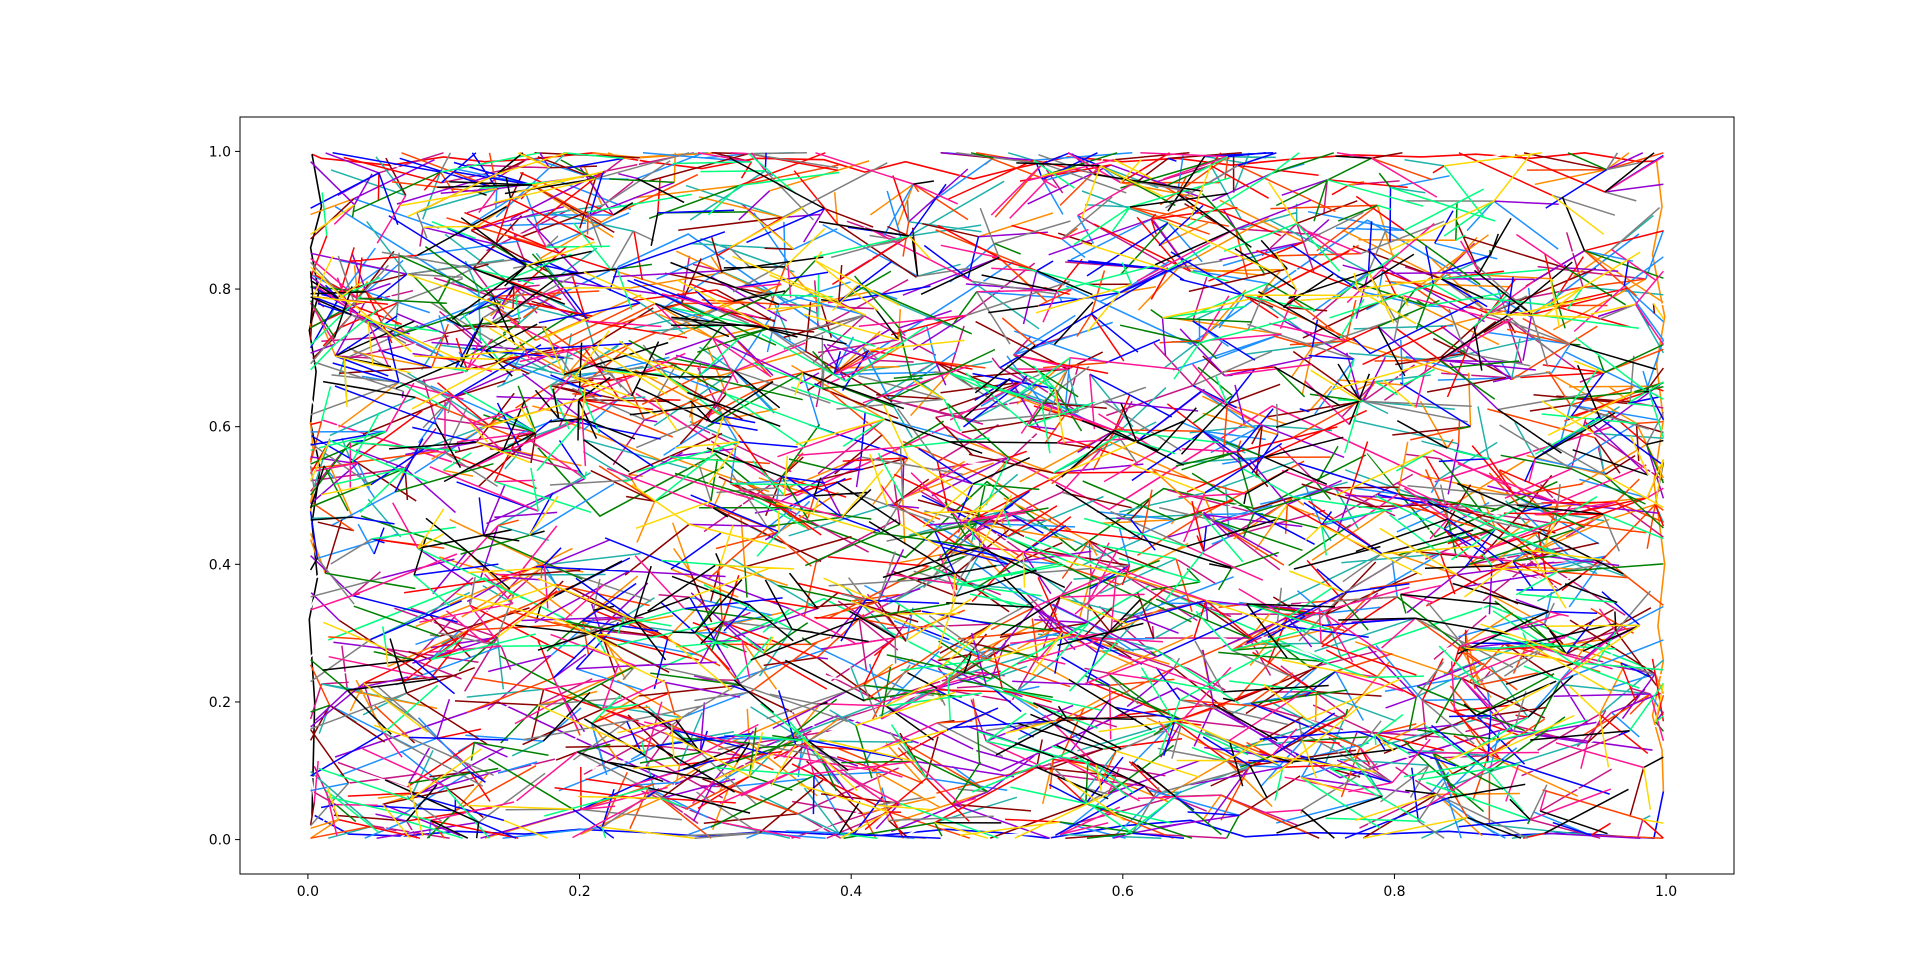  I want to click on x-tick-label: 0.4, so click(851, 892).